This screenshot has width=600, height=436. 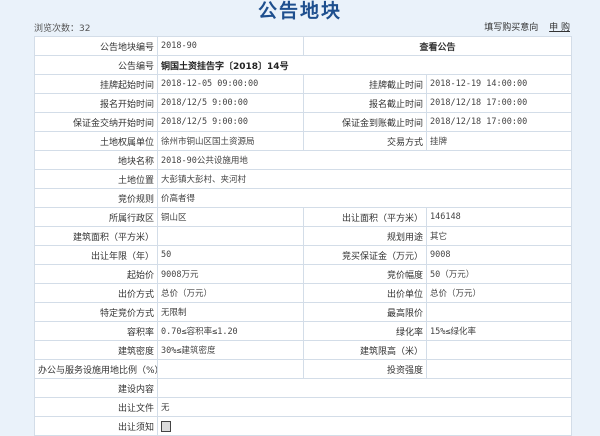 What do you see at coordinates (365, 122) in the screenshot?
I see `field-label: 保证金到账截止时间` at bounding box center [365, 122].